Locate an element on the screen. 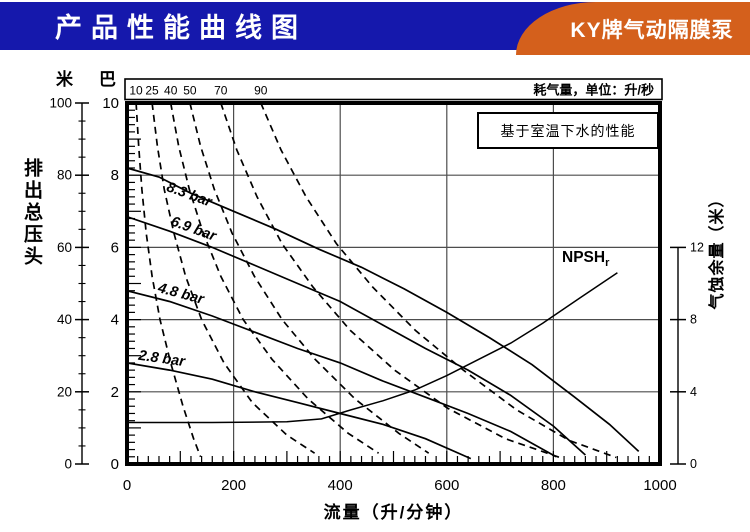 This screenshot has height=532, width=750. left-axis-unit-bar: 巴 is located at coordinates (107, 79).